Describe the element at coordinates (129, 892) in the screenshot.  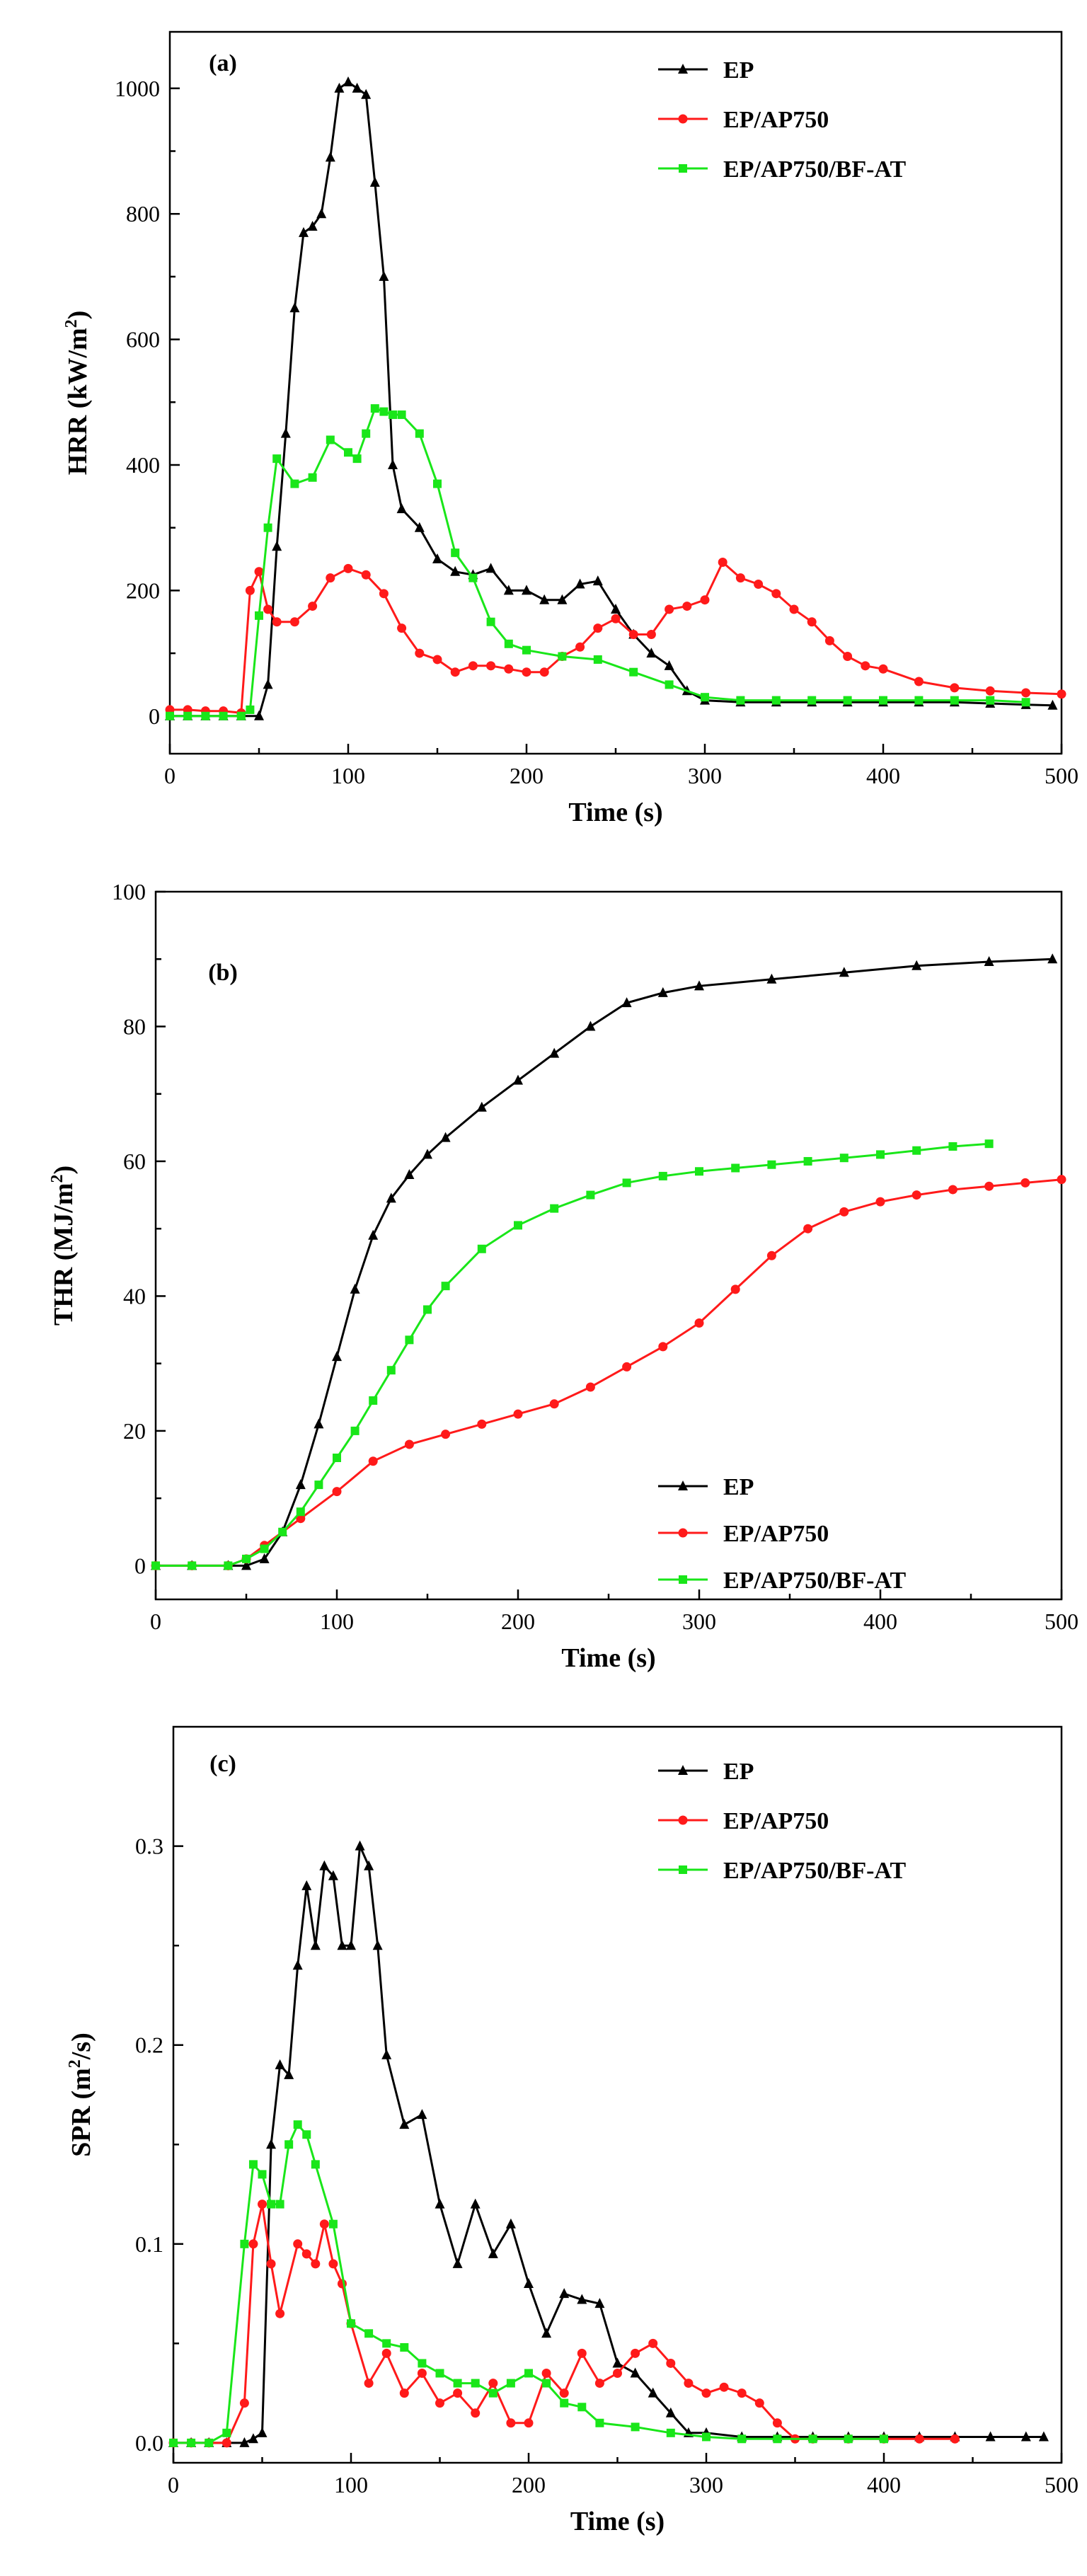
I see `y-tick-label: 100` at that location.